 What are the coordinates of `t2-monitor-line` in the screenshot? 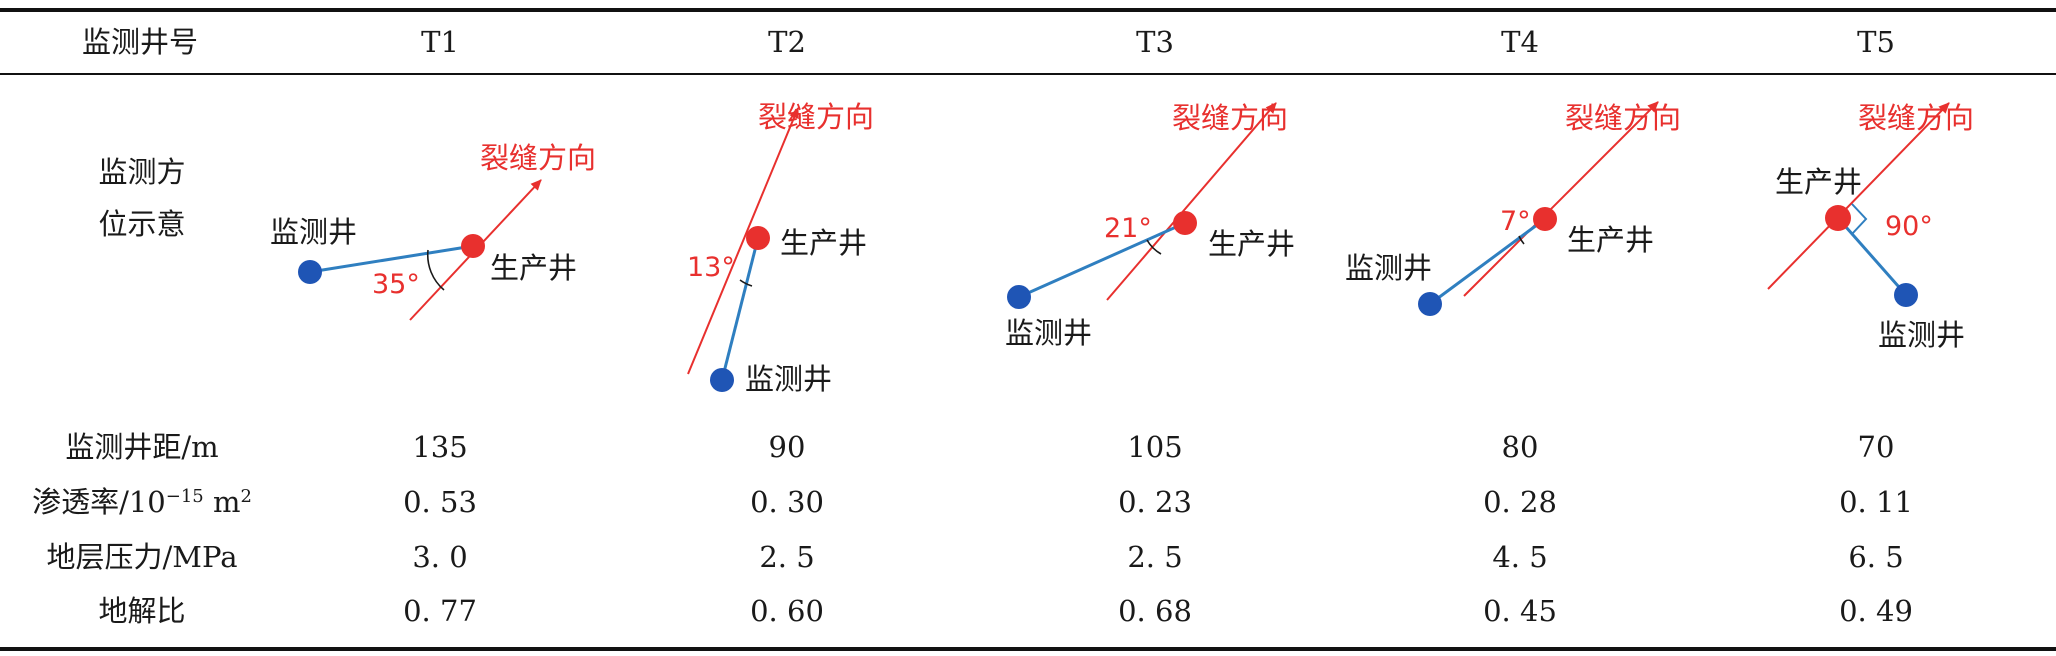 It's located at (740, 309).